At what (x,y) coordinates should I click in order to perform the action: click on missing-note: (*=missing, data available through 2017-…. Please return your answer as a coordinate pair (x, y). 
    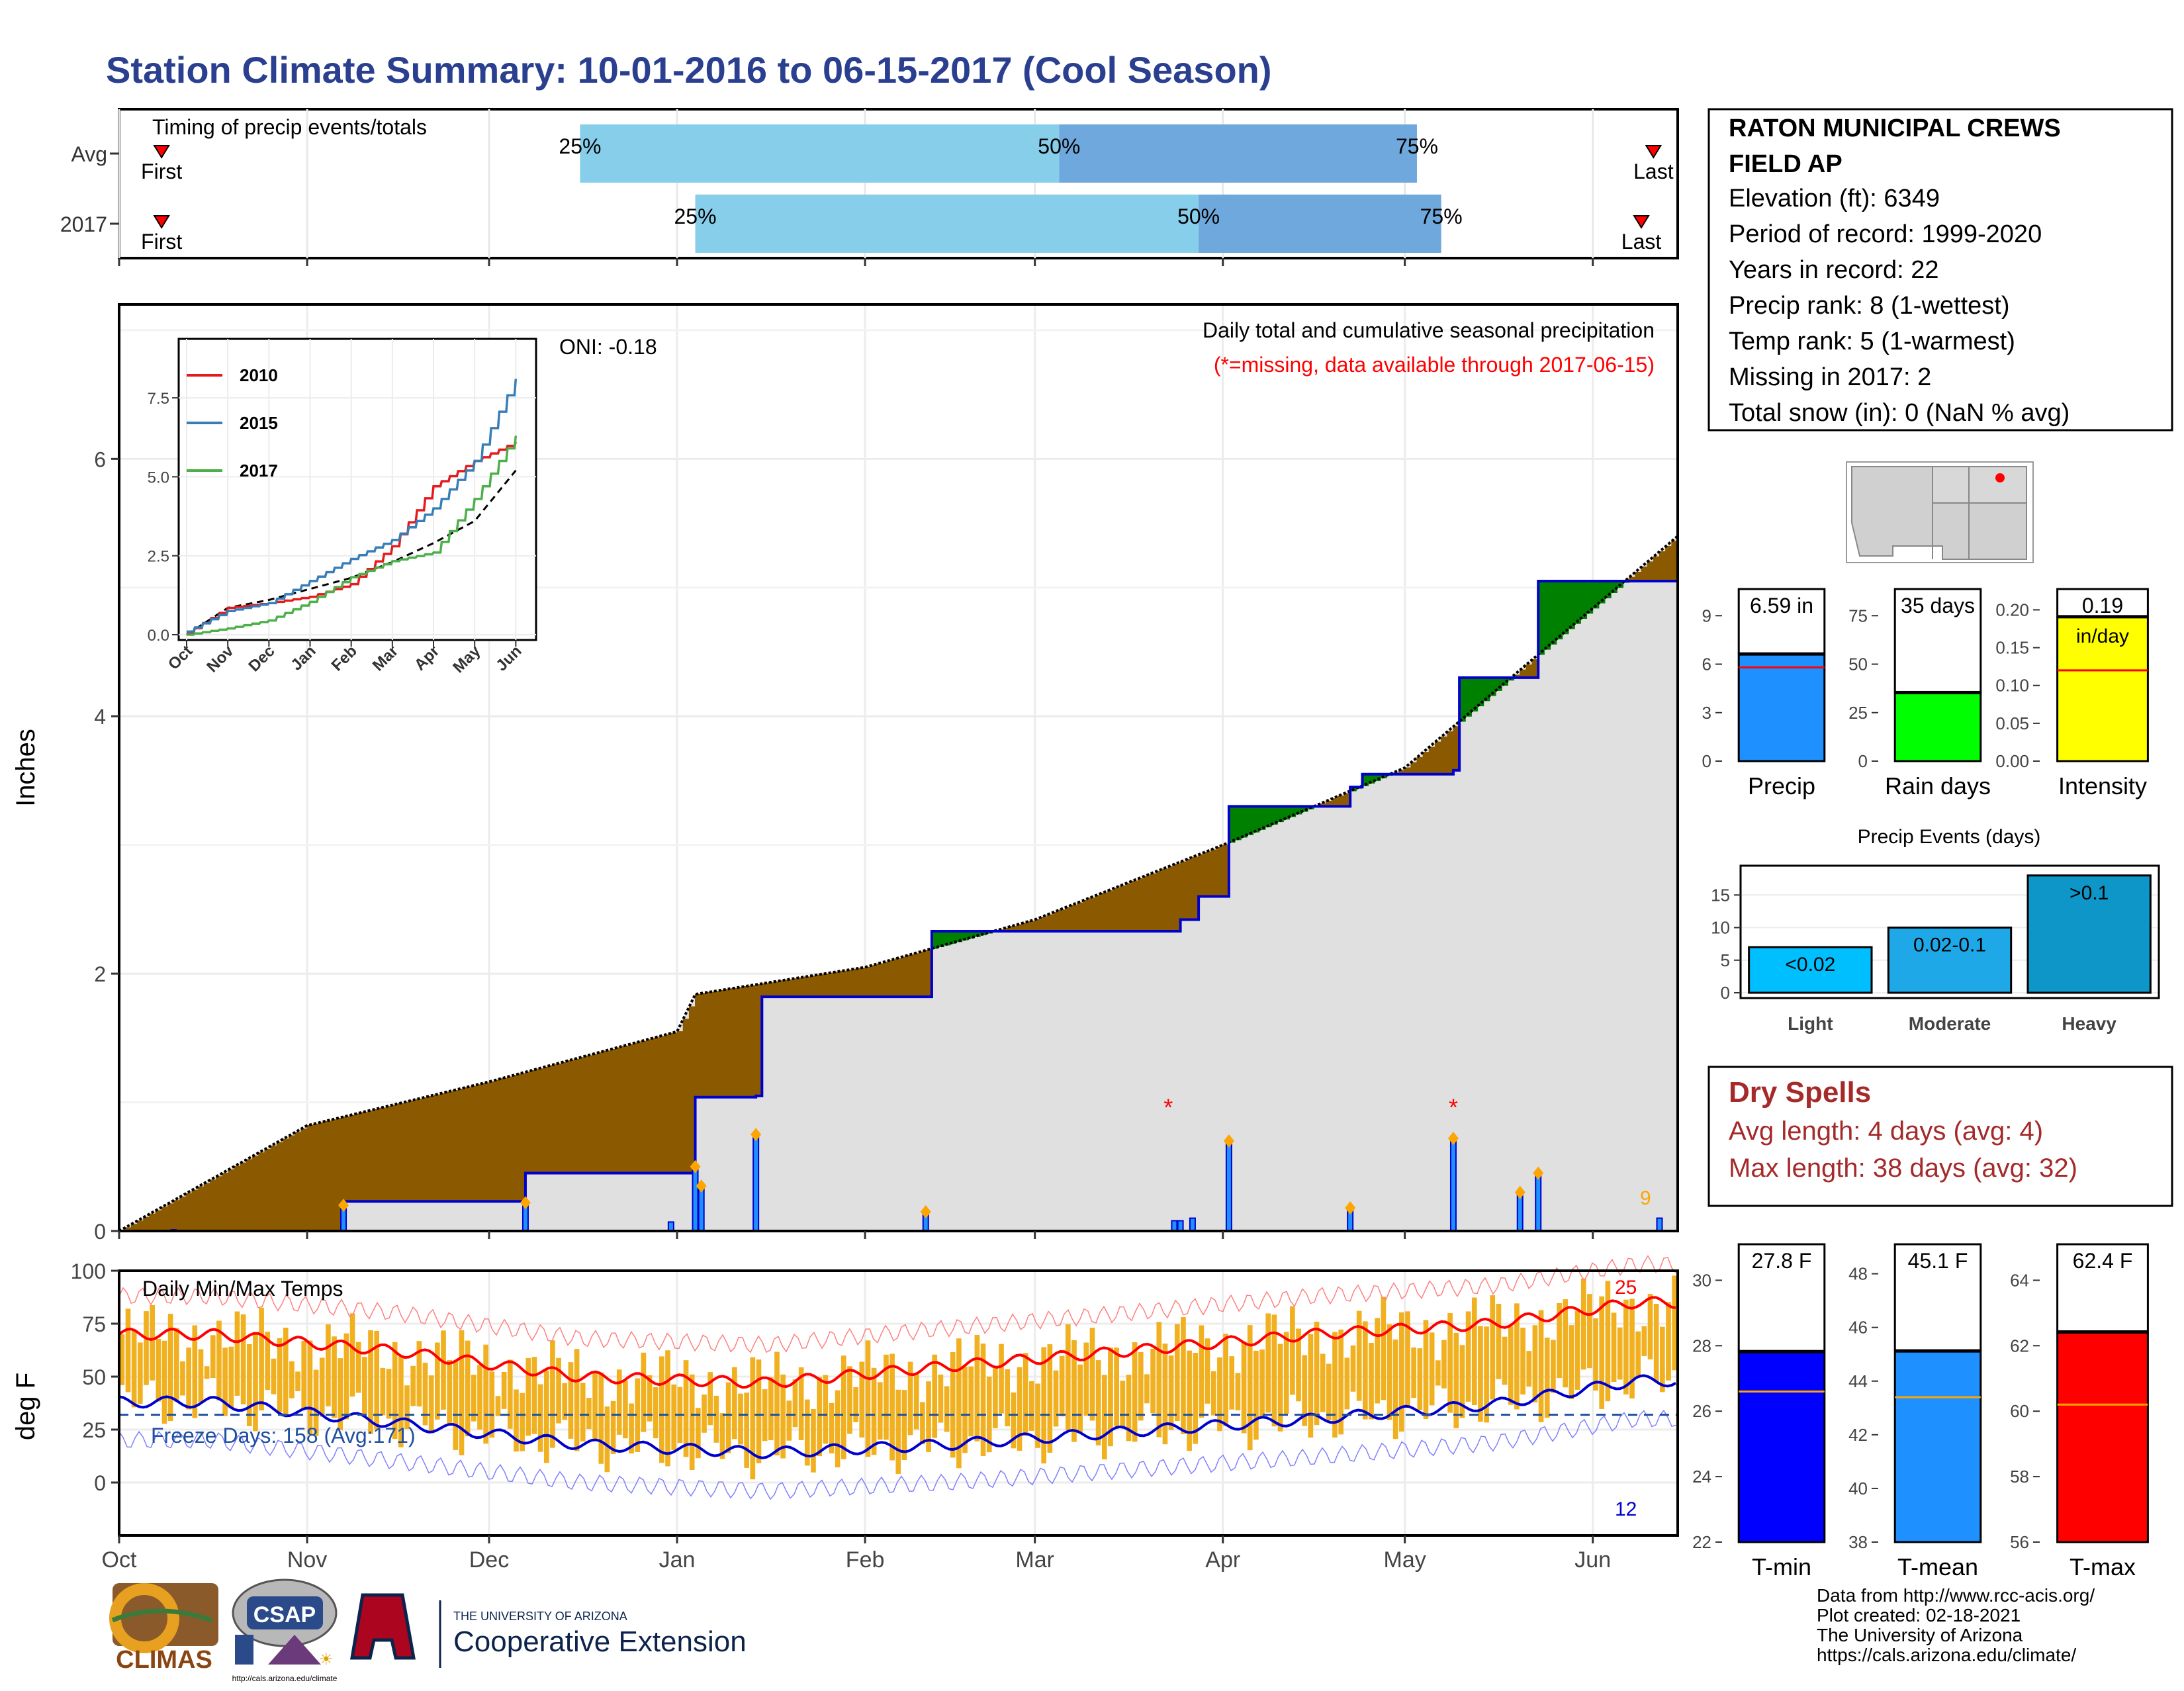
    Looking at the image, I should click on (1434, 365).